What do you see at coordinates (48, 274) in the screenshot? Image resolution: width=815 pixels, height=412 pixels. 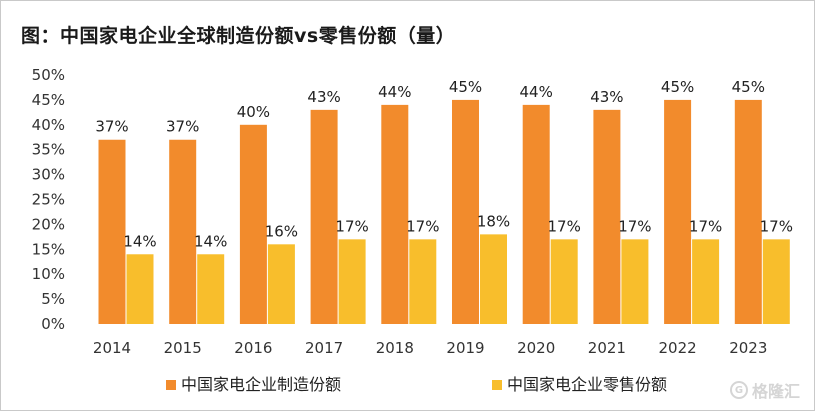 I see `y-tick-label: 10%` at bounding box center [48, 274].